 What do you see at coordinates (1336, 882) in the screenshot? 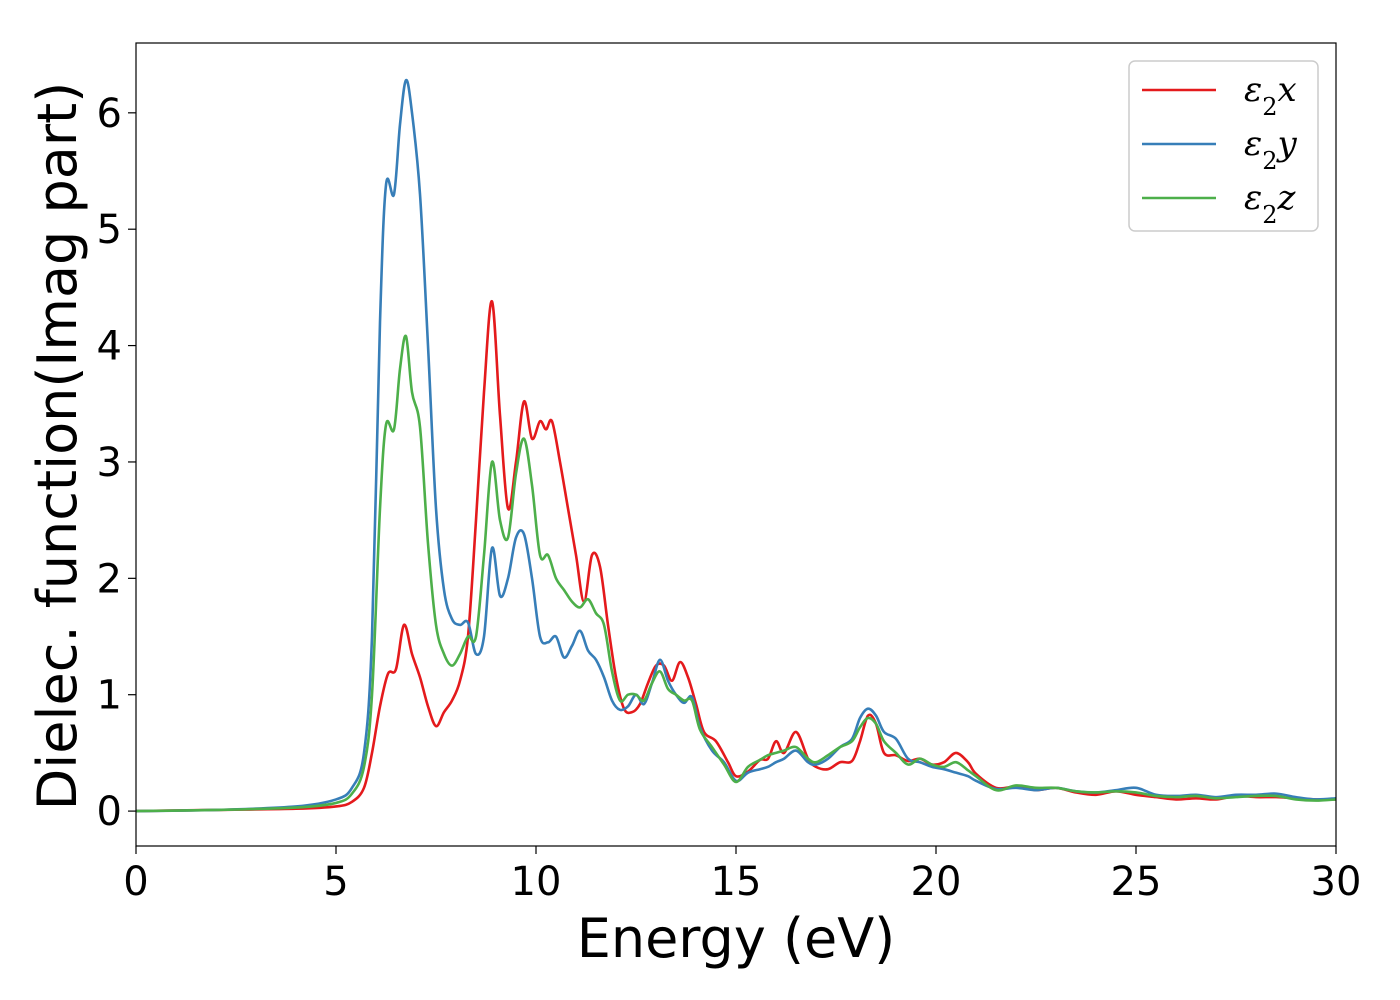
I see `x-tick-label: 30` at bounding box center [1336, 882].